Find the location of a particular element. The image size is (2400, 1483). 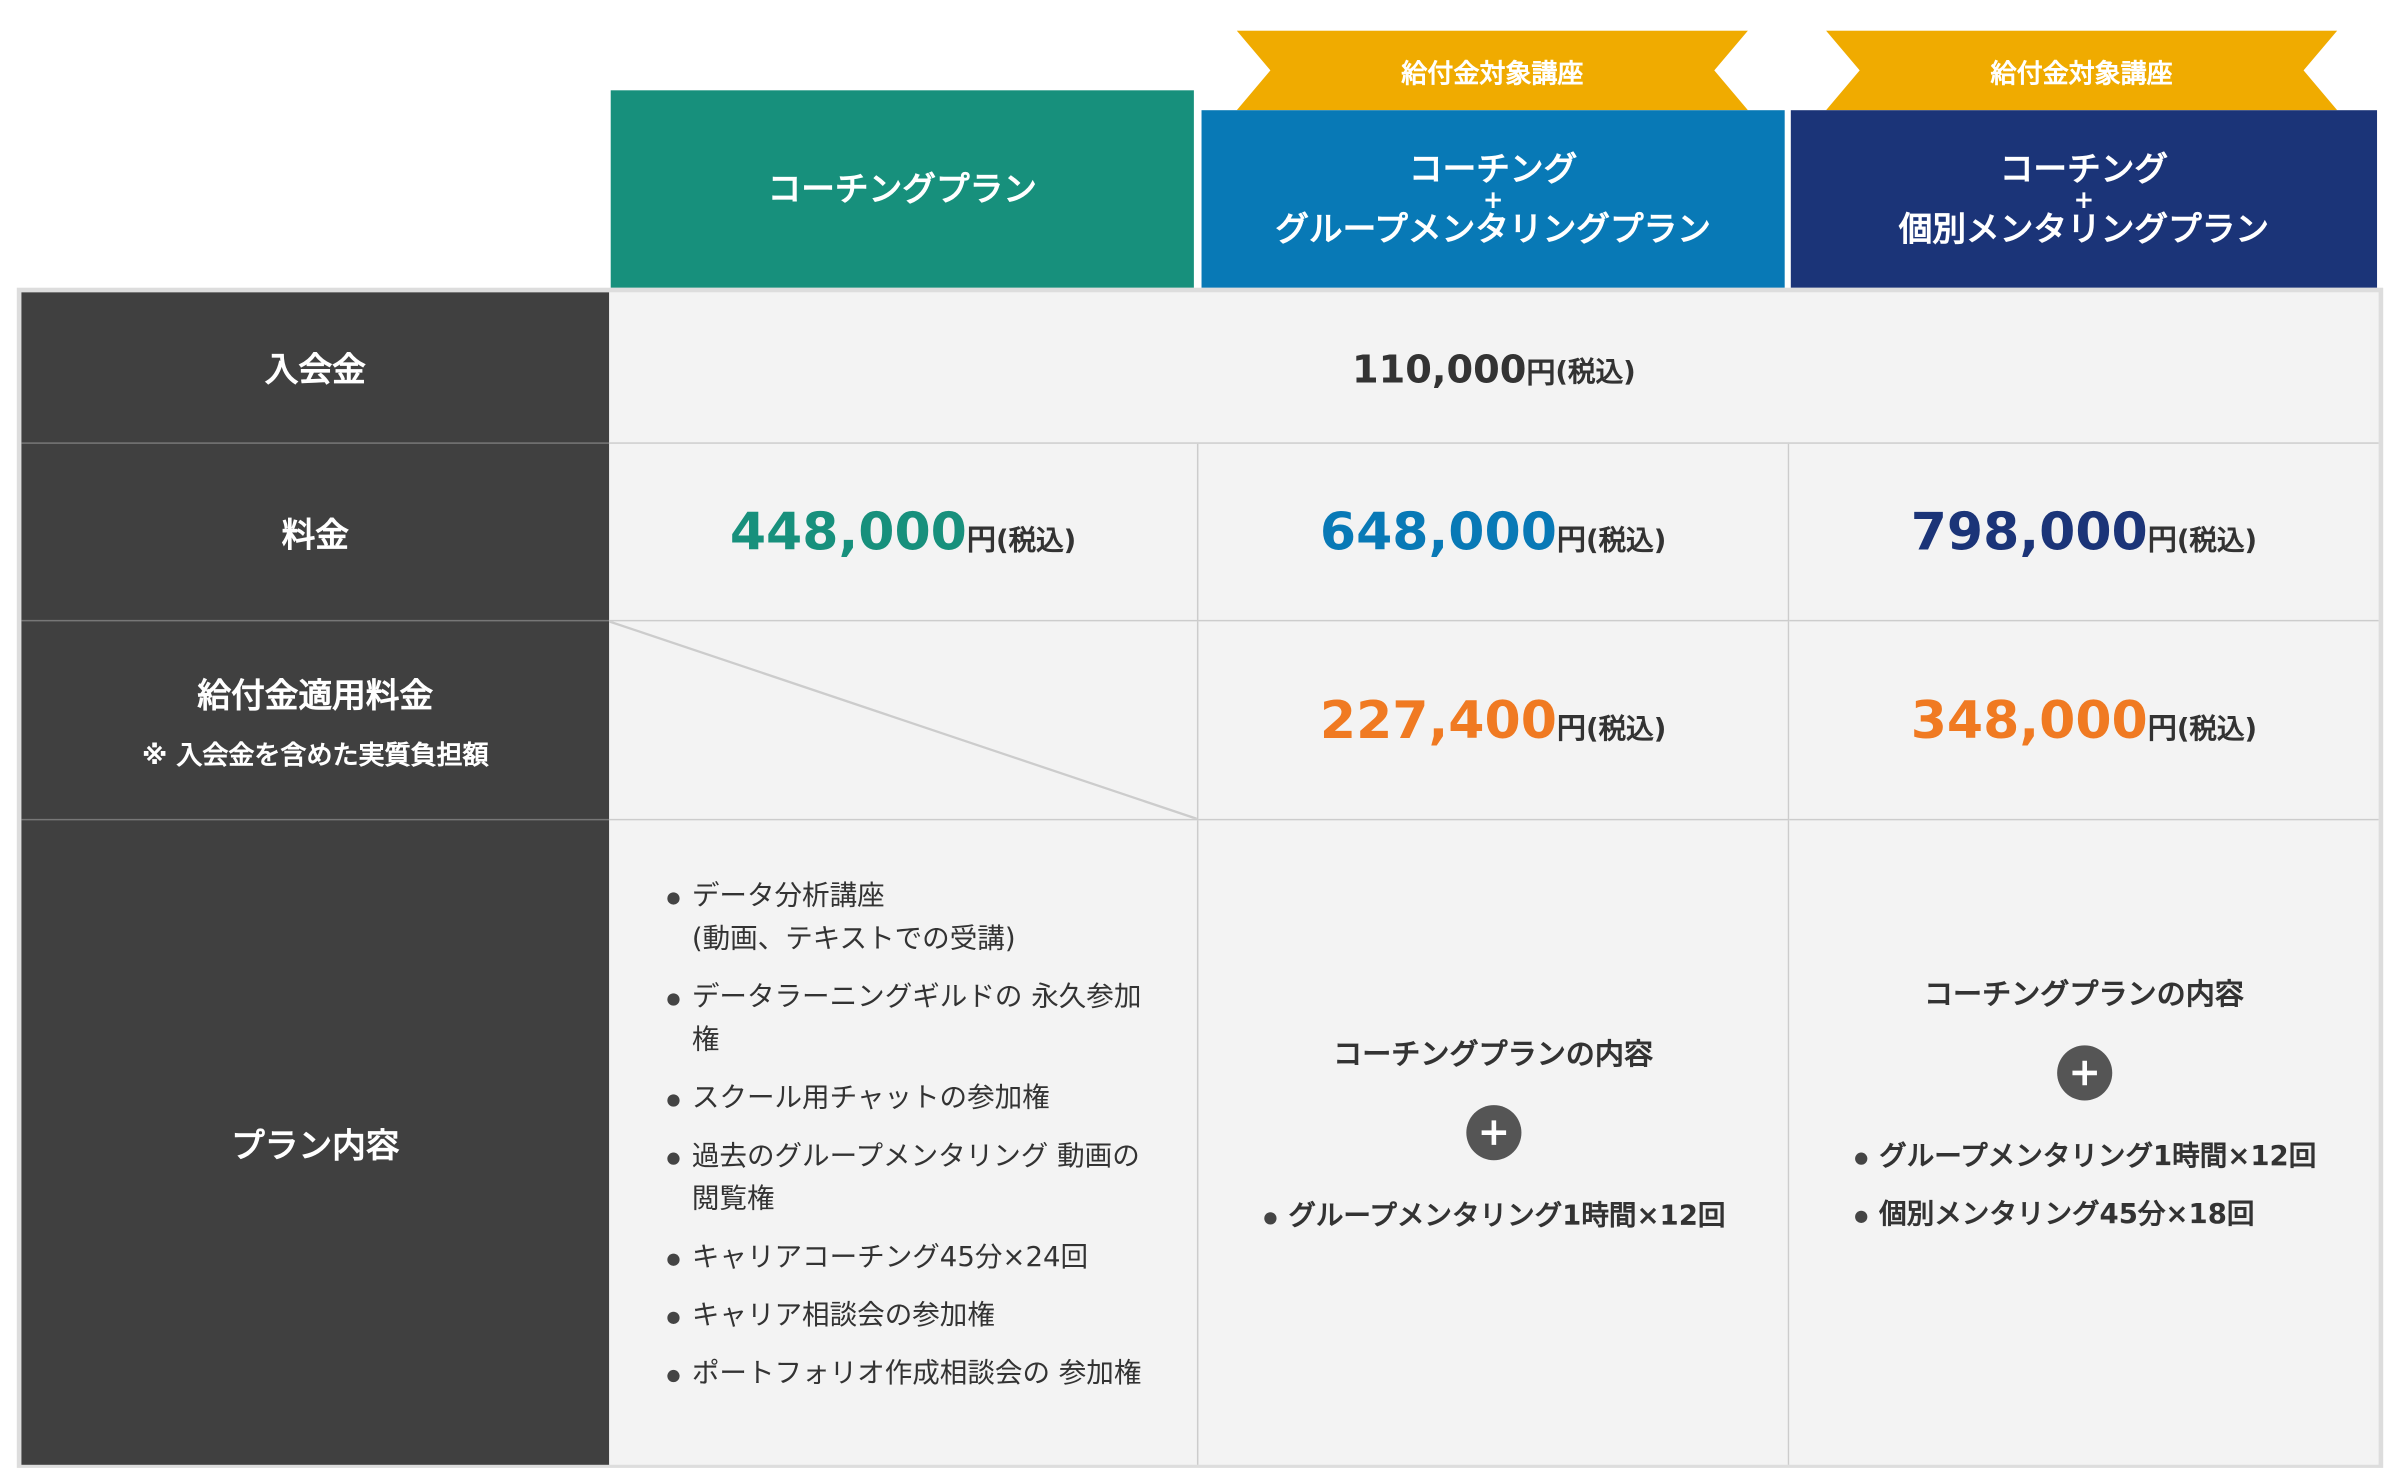

price-cell: 227,400 円 (税込) is located at coordinates (1494, 721).